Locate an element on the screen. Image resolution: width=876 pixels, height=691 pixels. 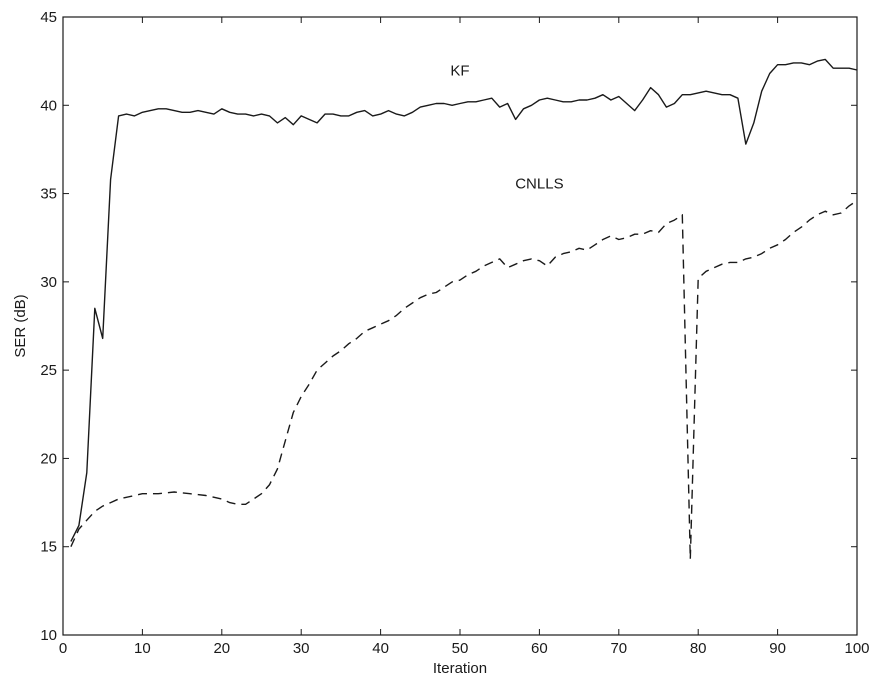
y-tick-label: 10 is located at coordinates (48, 635).